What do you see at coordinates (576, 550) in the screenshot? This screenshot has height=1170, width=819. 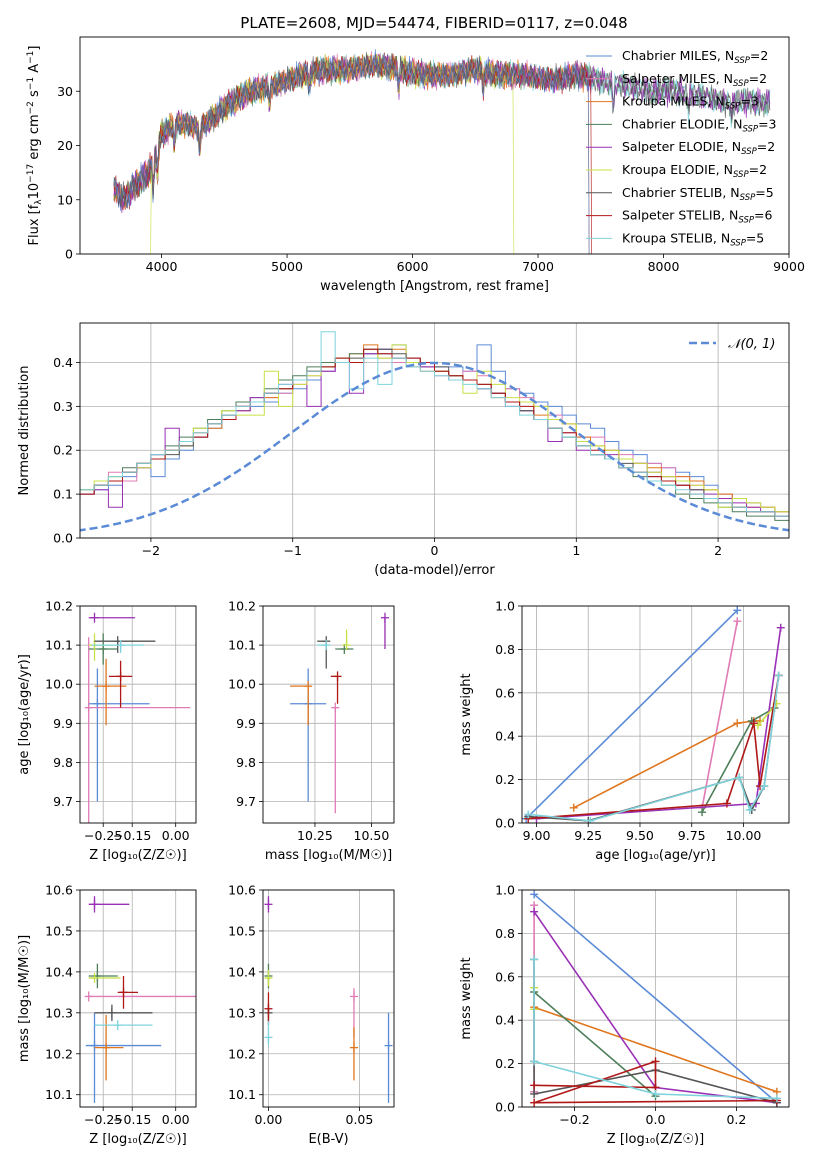 I see `x-tick-label: 1` at bounding box center [576, 550].